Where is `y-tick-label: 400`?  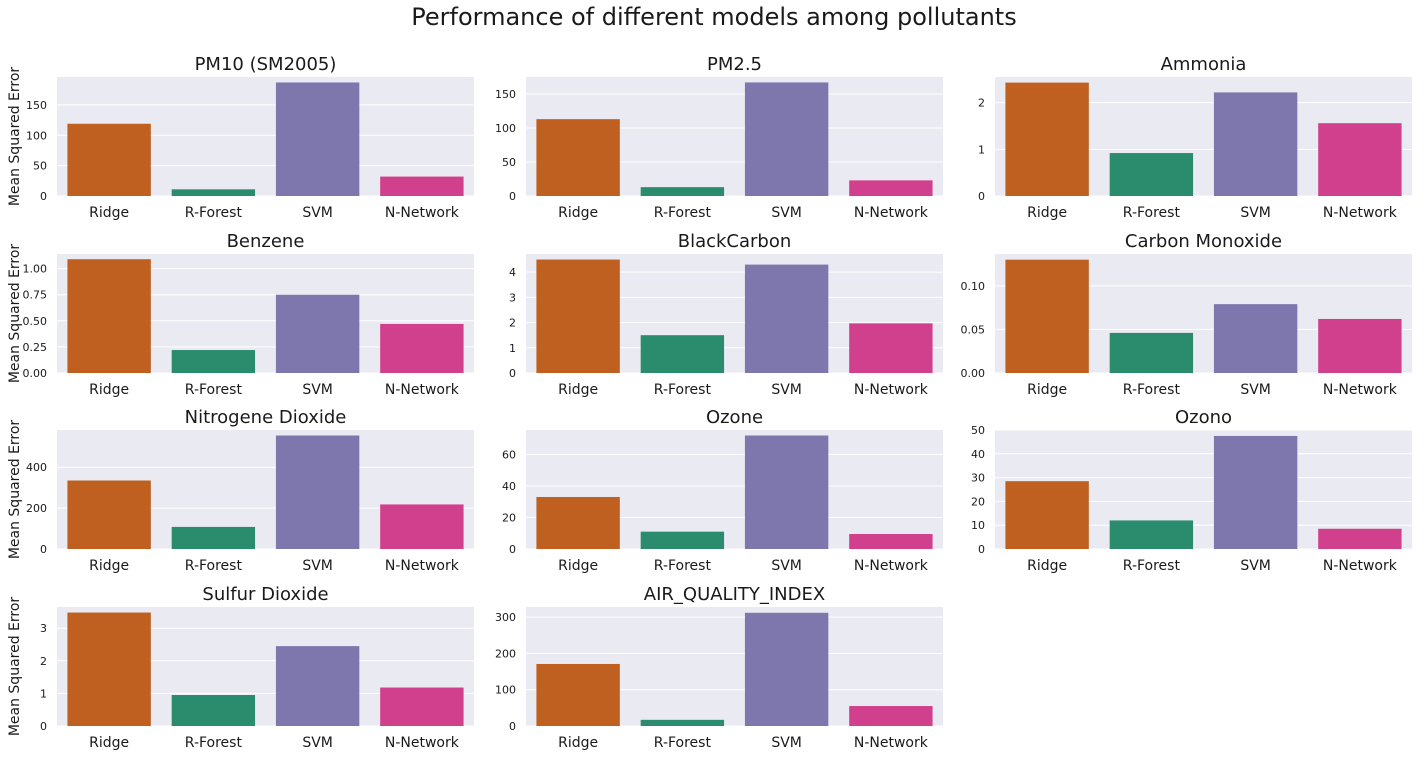 y-tick-label: 400 is located at coordinates (36, 467).